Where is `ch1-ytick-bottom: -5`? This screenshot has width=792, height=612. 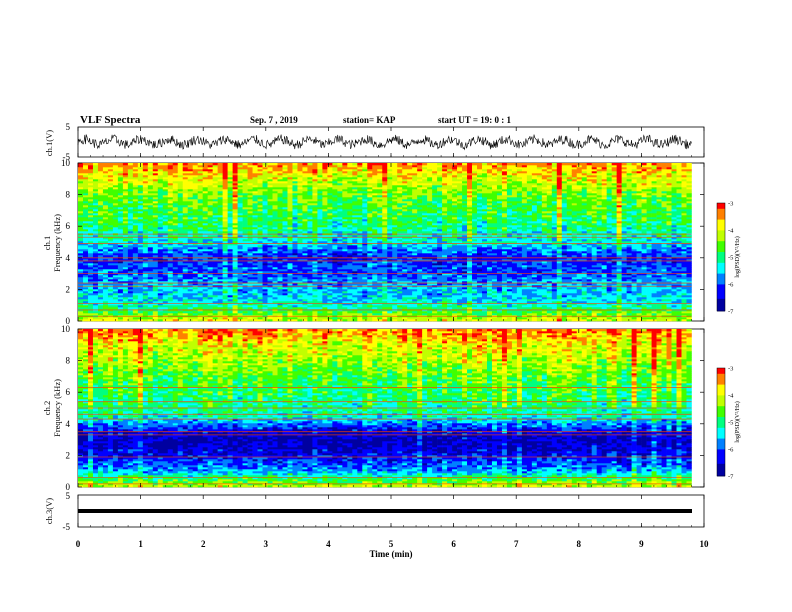 ch1-ytick-bottom: -5 is located at coordinates (67, 157).